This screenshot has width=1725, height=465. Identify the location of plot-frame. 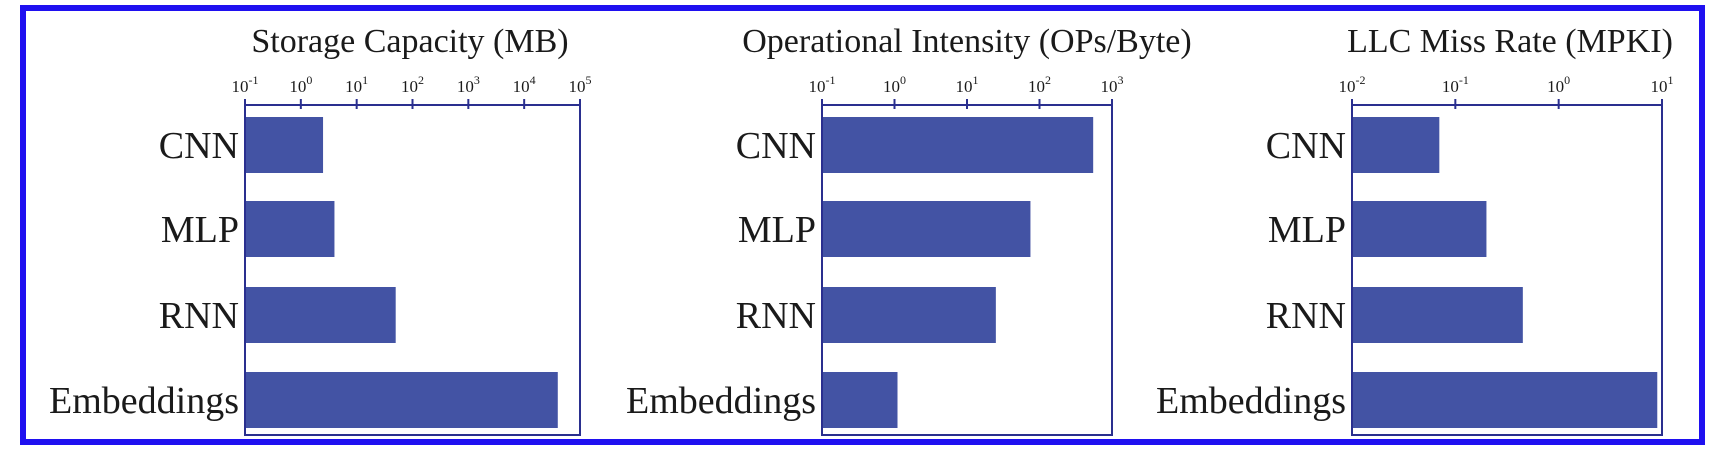
(1507, 270).